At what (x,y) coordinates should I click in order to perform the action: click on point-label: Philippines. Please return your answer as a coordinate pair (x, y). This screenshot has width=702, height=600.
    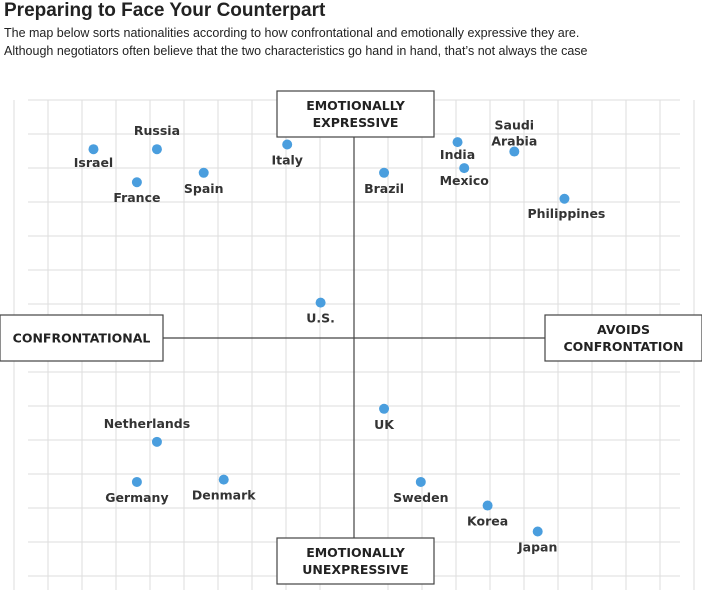
    Looking at the image, I should click on (566, 213).